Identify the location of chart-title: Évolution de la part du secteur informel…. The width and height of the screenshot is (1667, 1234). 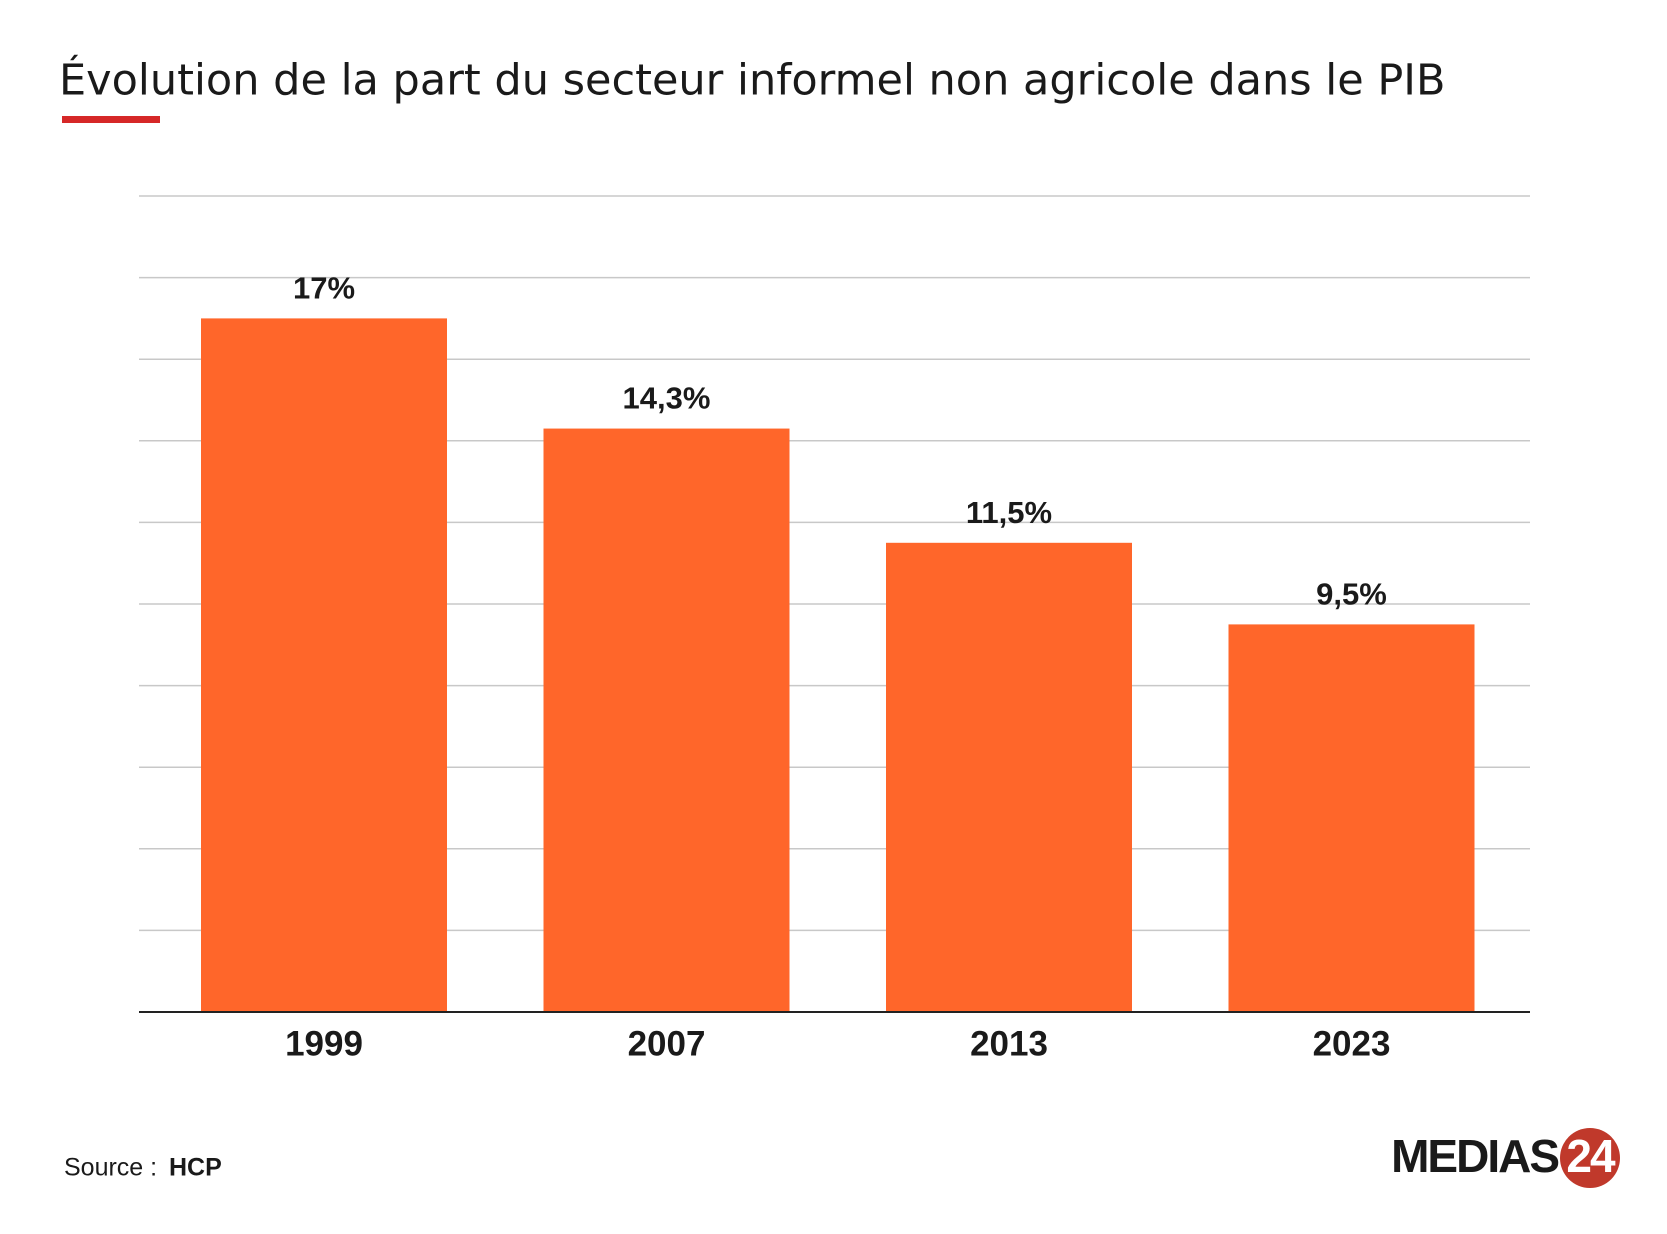
(752, 80).